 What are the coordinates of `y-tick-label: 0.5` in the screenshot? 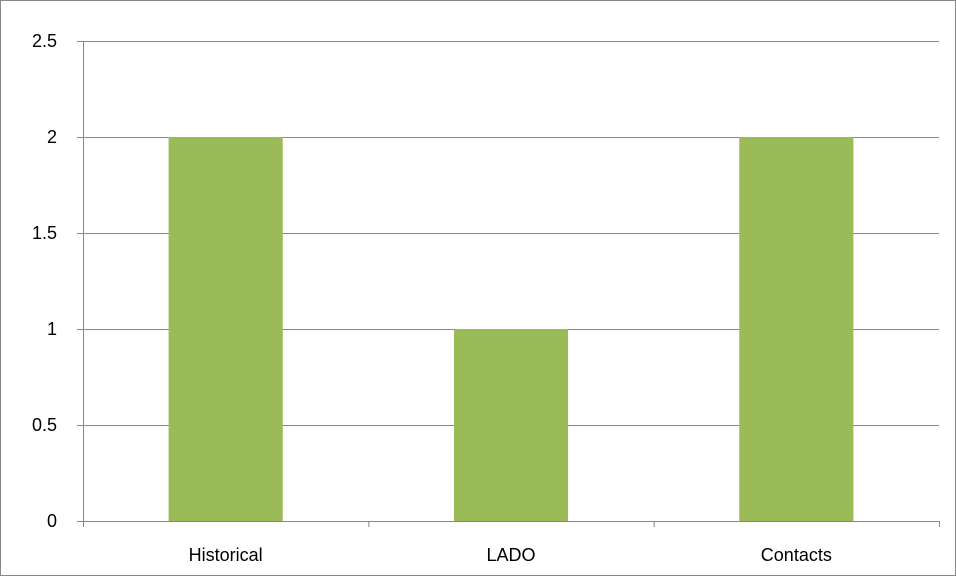 It's located at (44, 425).